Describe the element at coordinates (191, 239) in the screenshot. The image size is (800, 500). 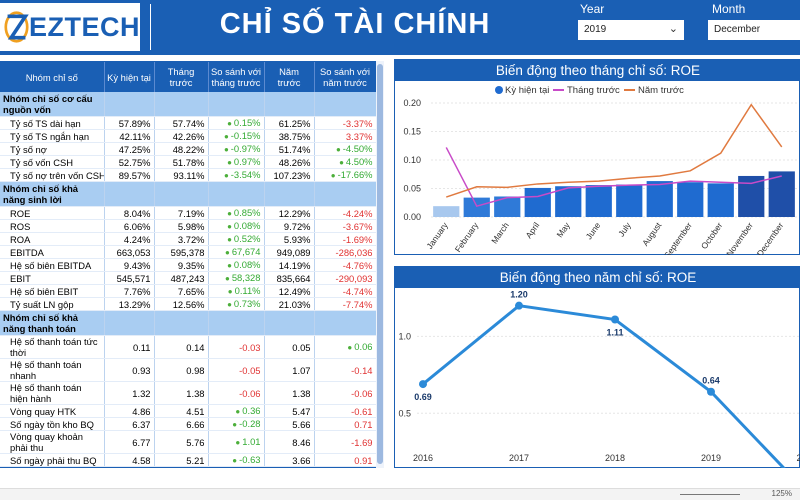
I see `cell-value: 3.72%` at that location.